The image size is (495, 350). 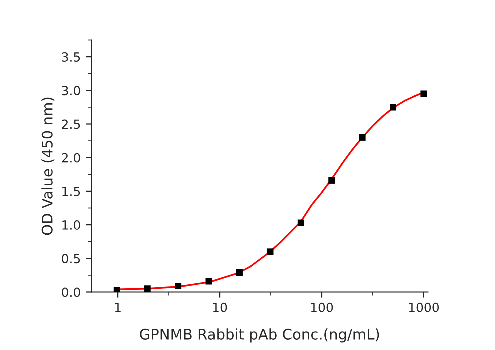 I want to click on x-tick-label: 100, so click(x=322, y=307).